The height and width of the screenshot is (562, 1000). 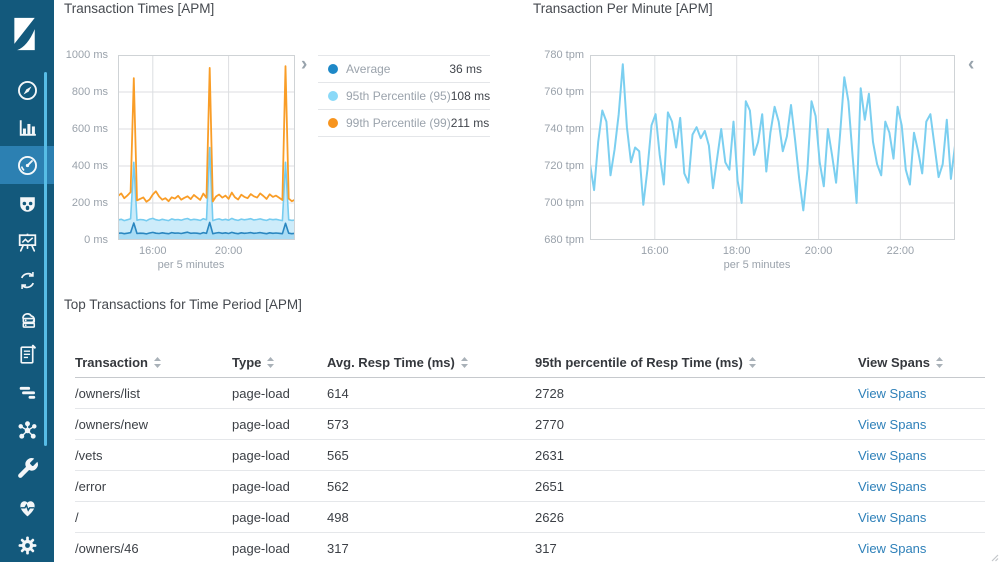 I want to click on x-axis-tick-label: 18:00, so click(x=736, y=251).